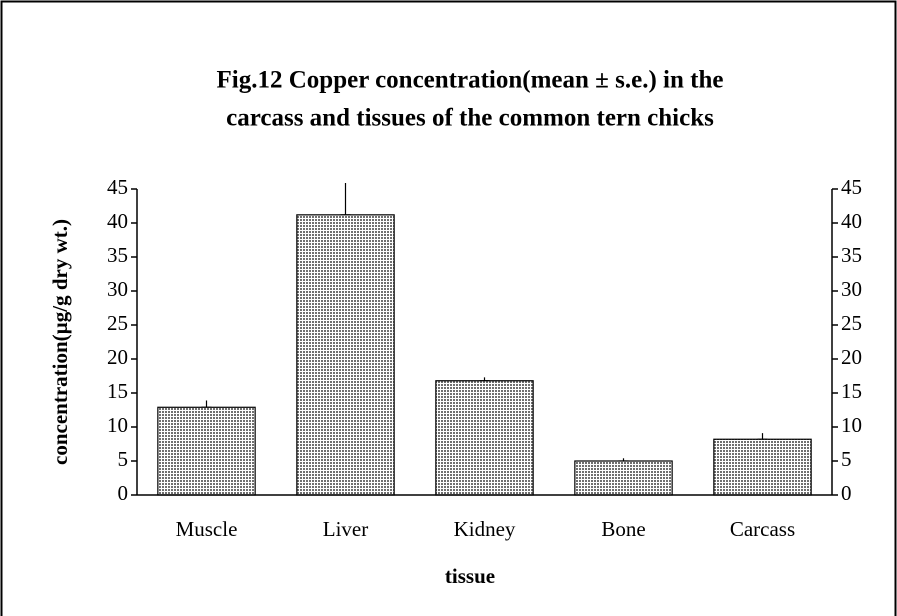 This screenshot has width=897, height=616. Describe the element at coordinates (851, 357) in the screenshot. I see `y2-tick-label: 20` at that location.